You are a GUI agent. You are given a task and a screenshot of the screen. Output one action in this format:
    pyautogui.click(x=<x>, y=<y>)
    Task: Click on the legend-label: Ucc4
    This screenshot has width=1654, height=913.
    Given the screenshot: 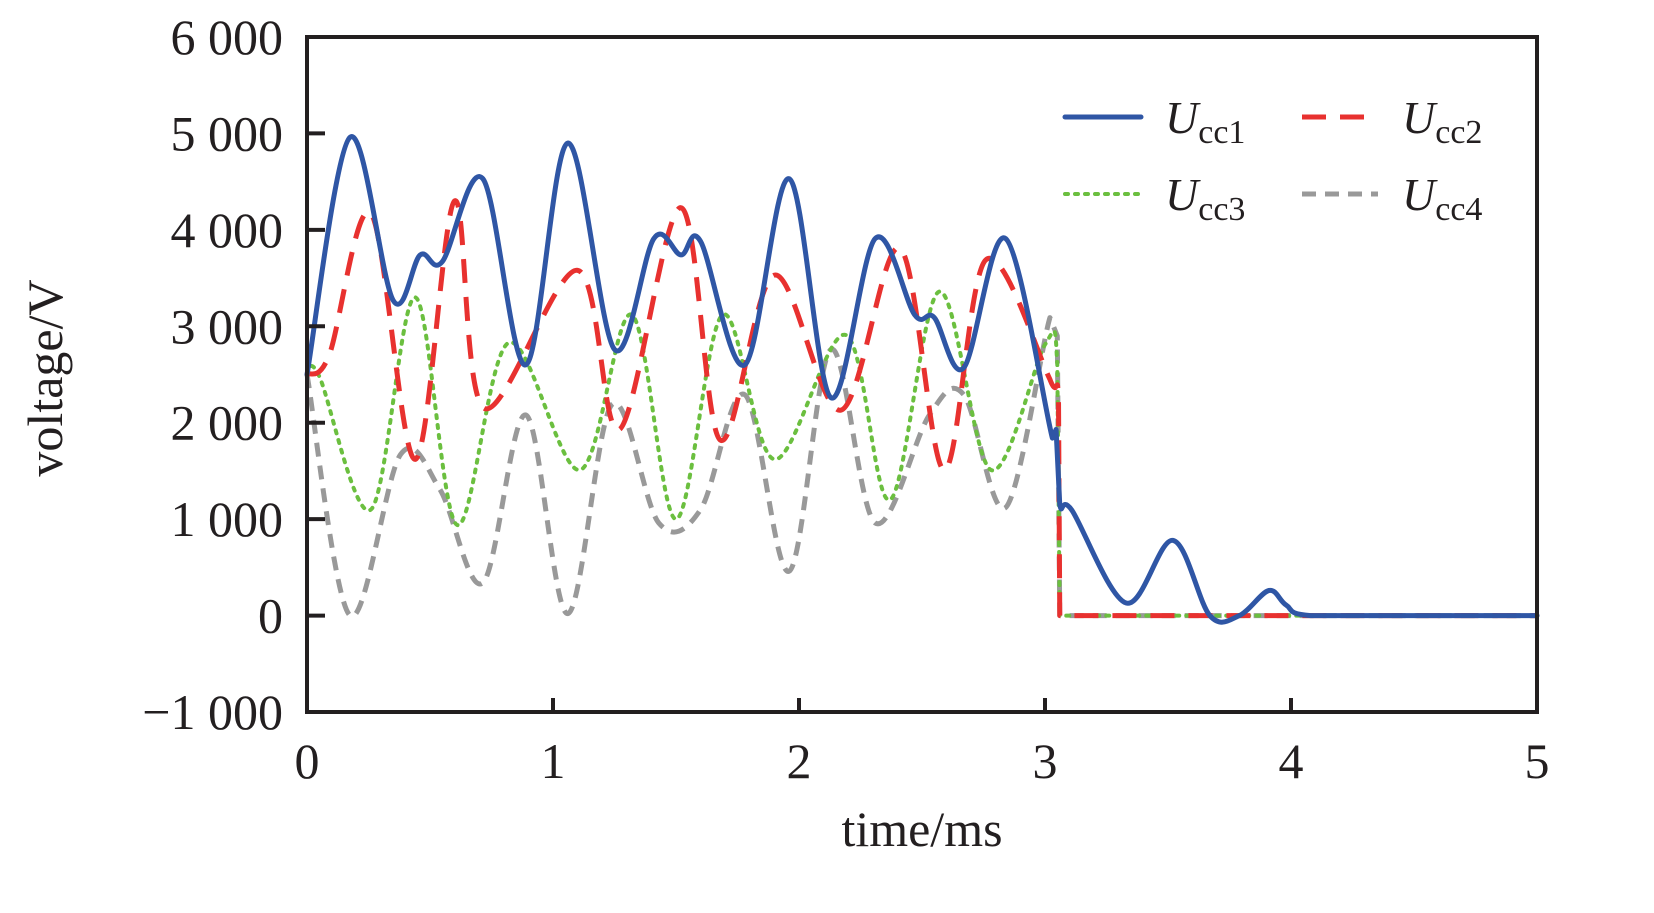 What is the action you would take?
    pyautogui.click(x=1442, y=198)
    